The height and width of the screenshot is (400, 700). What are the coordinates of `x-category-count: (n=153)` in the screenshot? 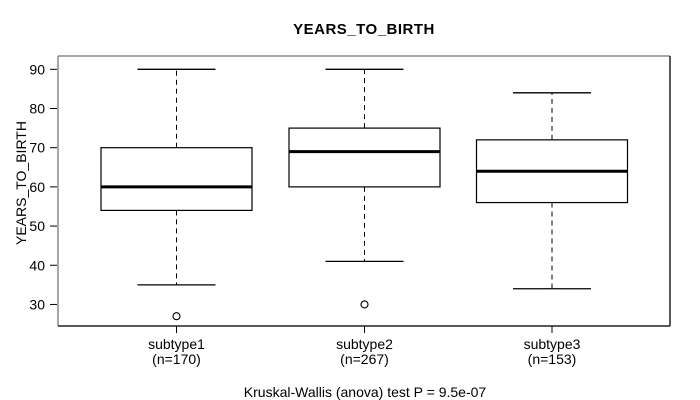 It's located at (552, 359).